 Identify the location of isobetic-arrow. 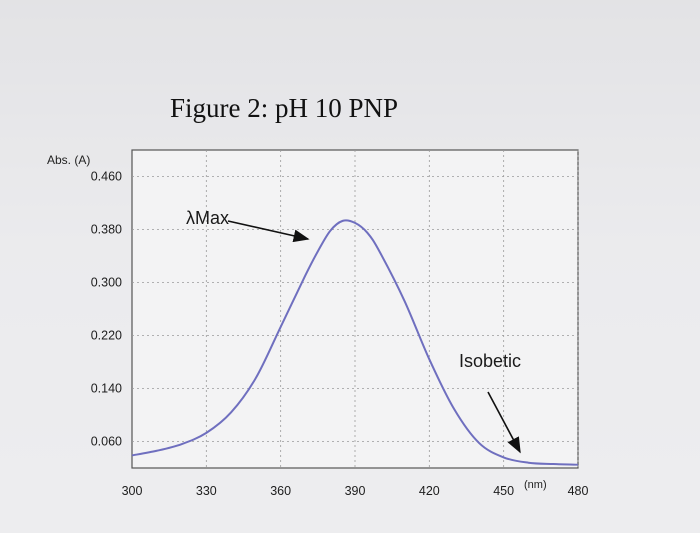
(504, 422).